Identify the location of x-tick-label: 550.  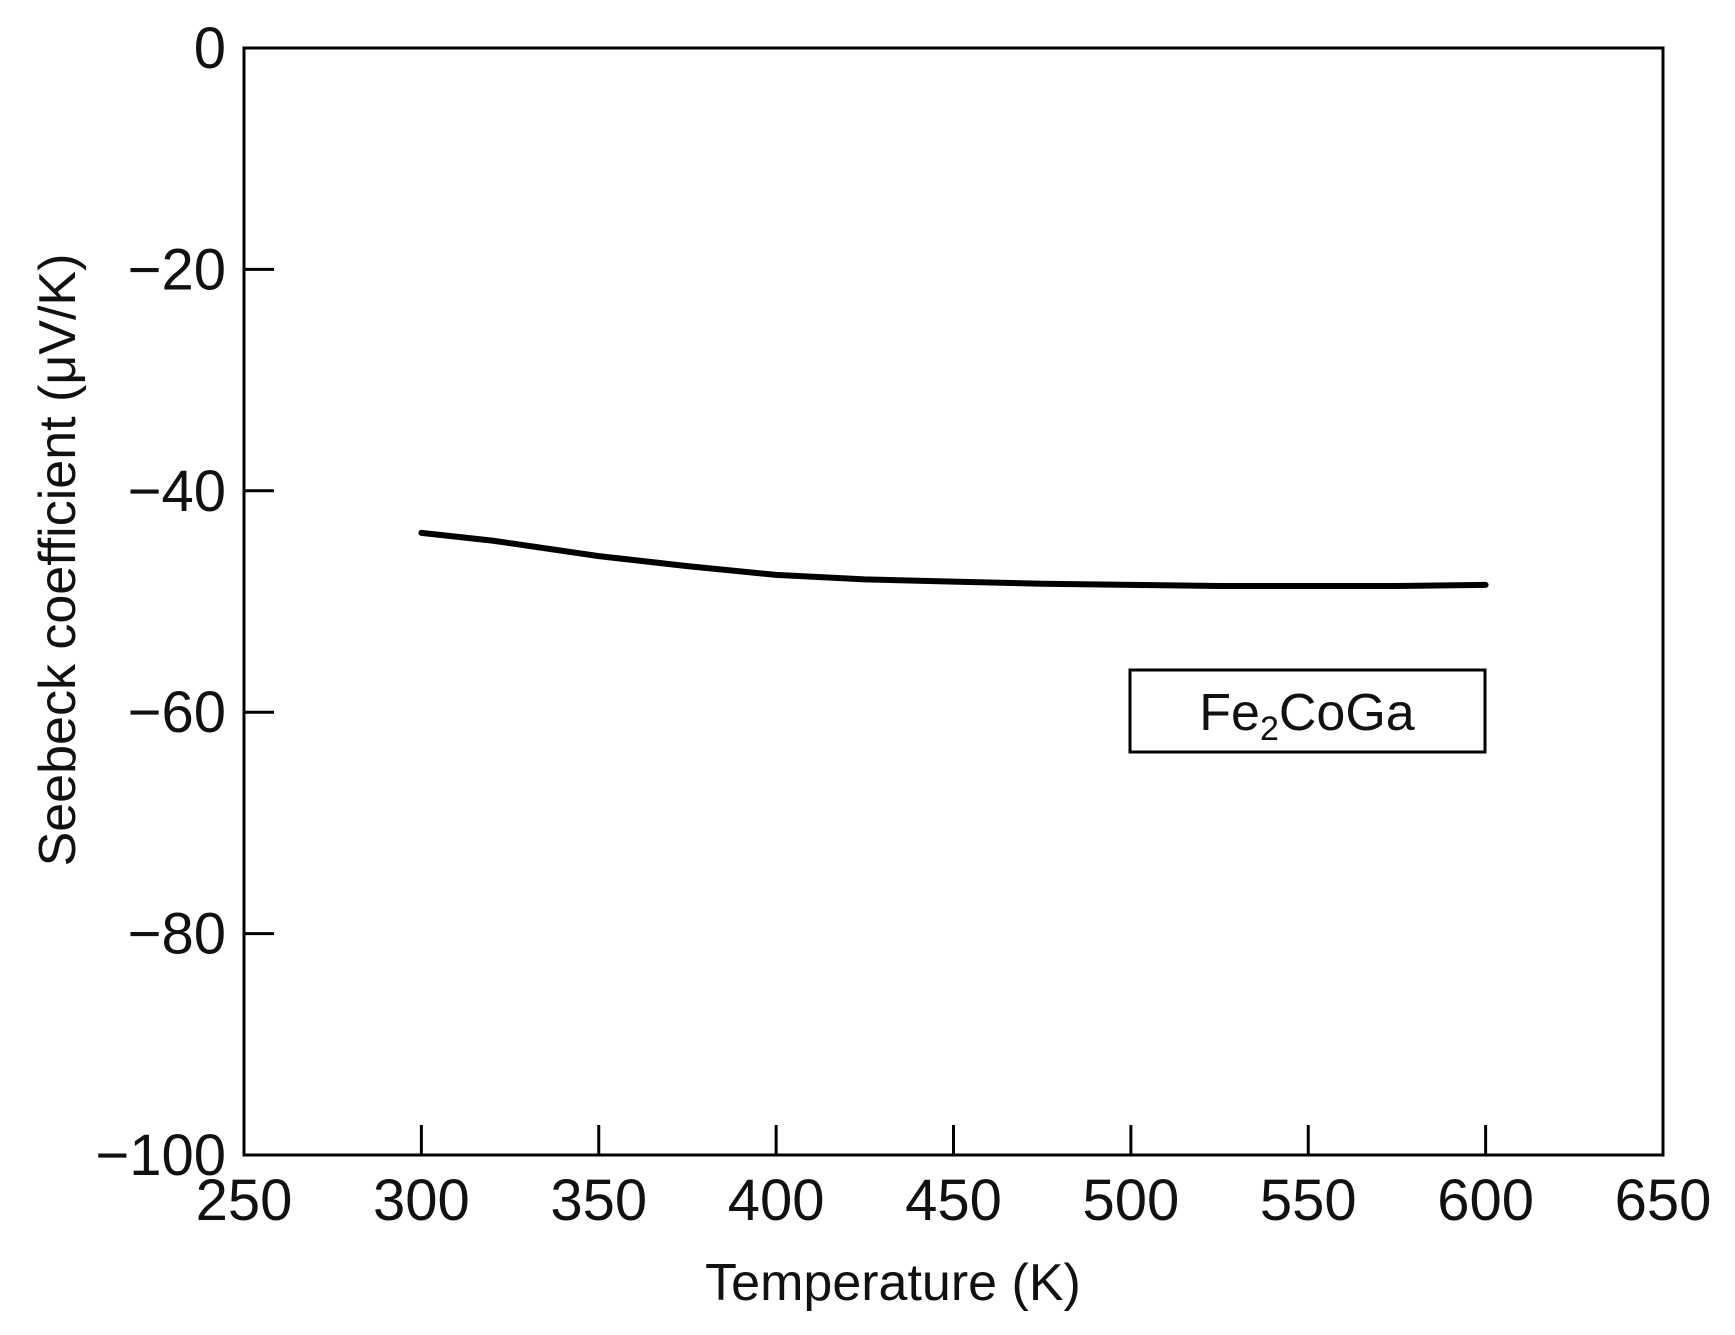
(1308, 1200).